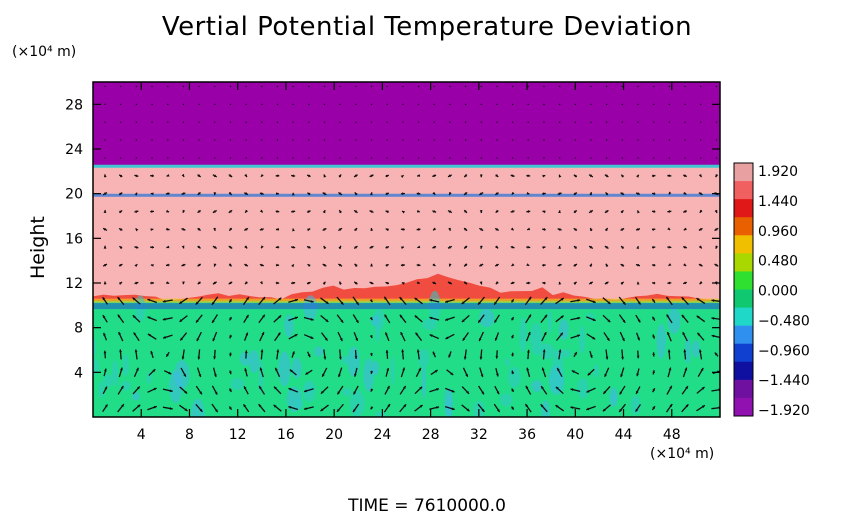  Describe the element at coordinates (743, 289) in the screenshot. I see `colorbar-frame` at that location.